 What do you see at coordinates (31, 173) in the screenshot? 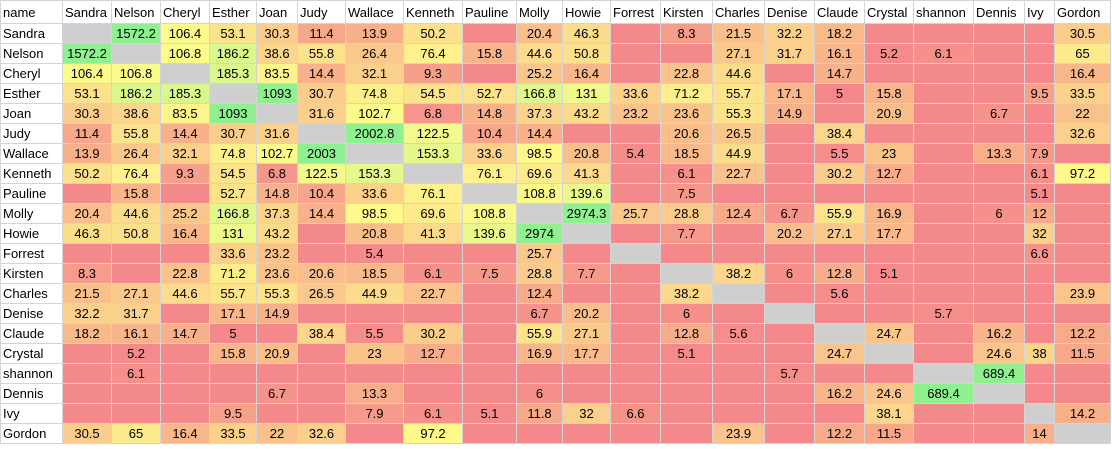
I see `row-name: Kenneth` at bounding box center [31, 173].